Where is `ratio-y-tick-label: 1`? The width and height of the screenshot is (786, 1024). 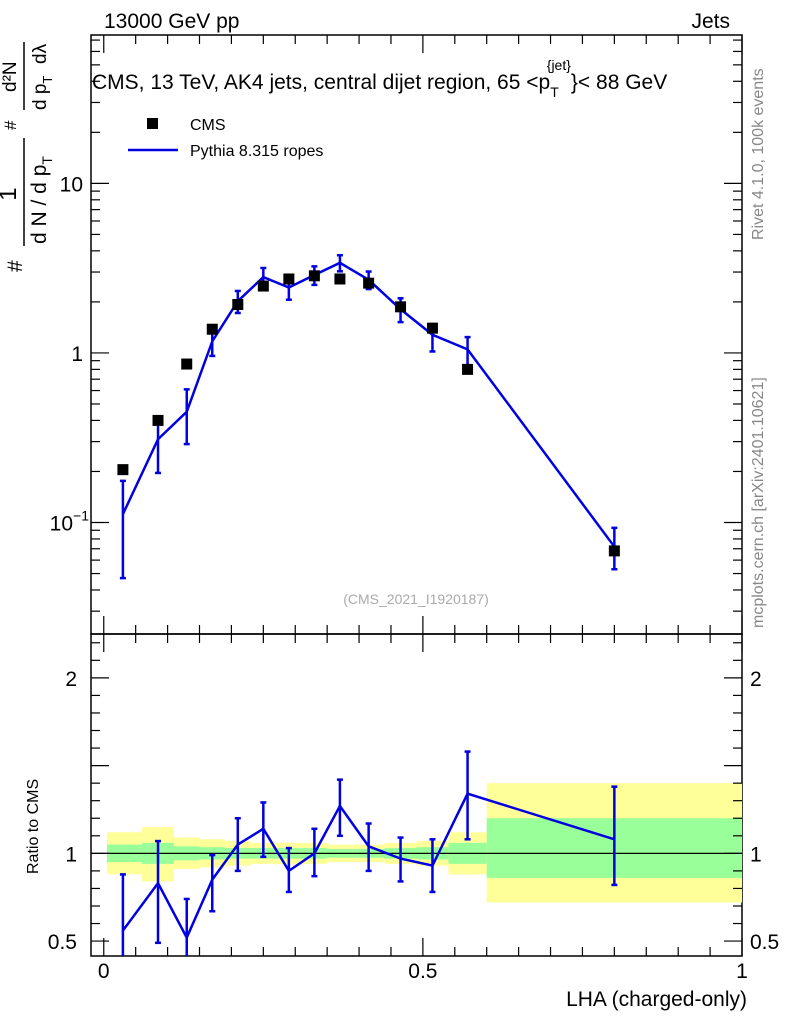 ratio-y-tick-label: 1 is located at coordinates (71, 854).